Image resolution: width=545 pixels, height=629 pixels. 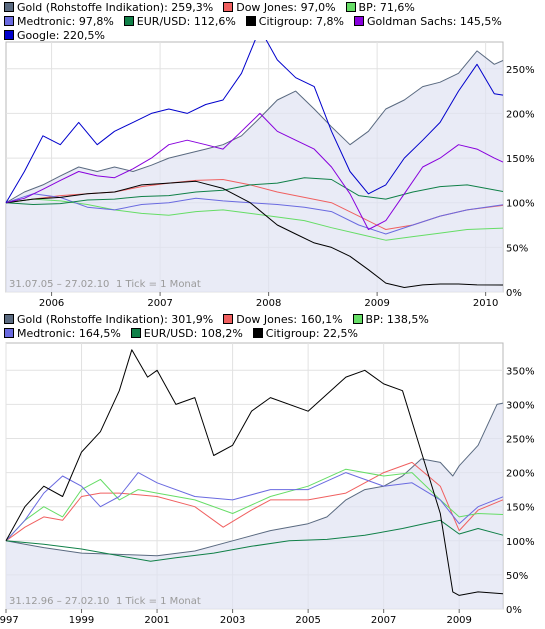 What do you see at coordinates (397, 319) in the screenshot?
I see `legend-label: BP: 138,5%` at bounding box center [397, 319].